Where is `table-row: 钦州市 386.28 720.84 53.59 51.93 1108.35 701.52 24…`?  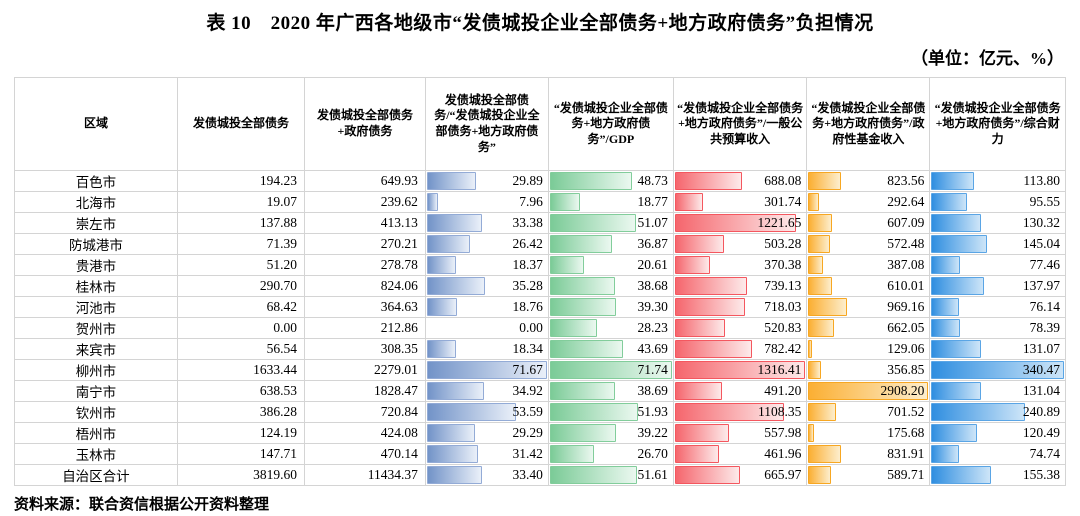 table-row: 钦州市 386.28 720.84 53.59 51.93 1108.35 701.52 24… is located at coordinates (540, 412).